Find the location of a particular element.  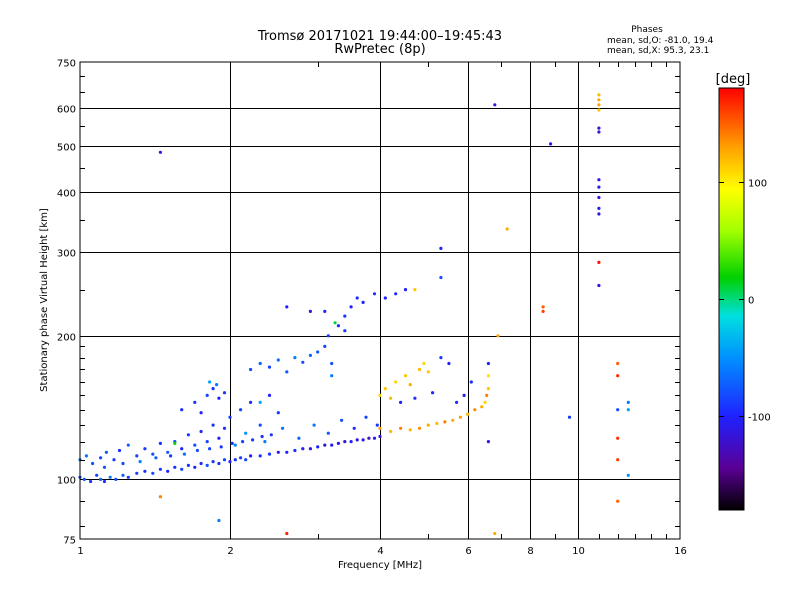

x-tick-label: 2 is located at coordinates (230, 551).